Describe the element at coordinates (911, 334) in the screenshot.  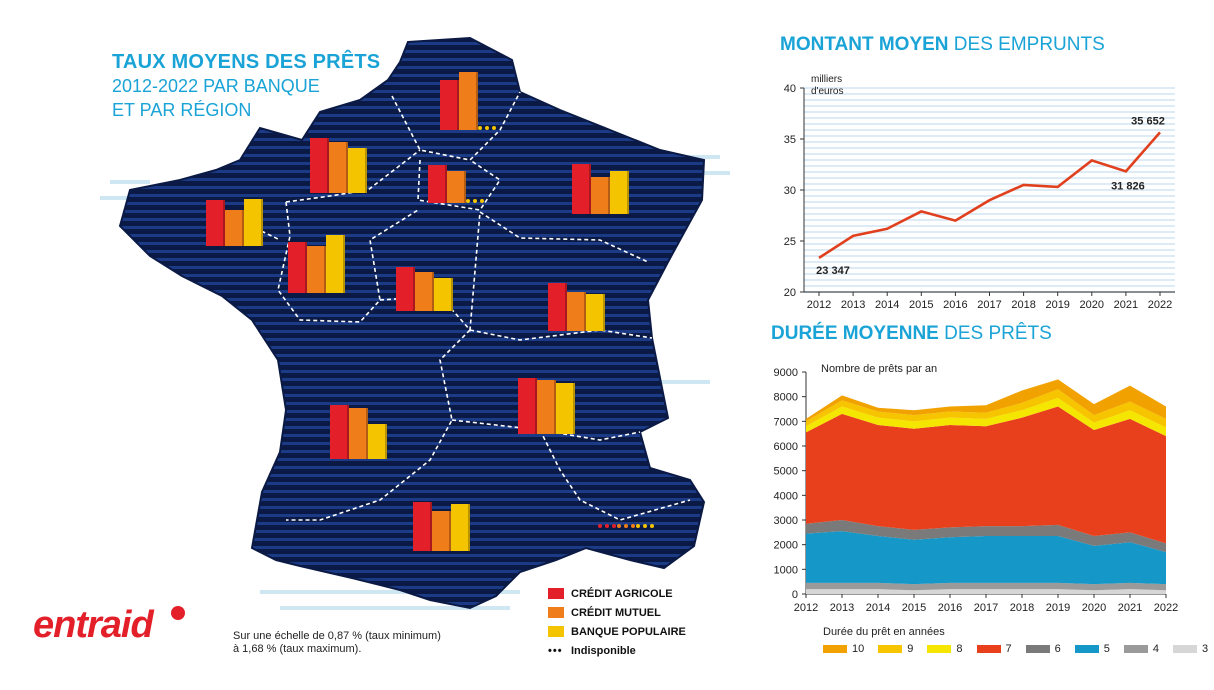
I see `duree-title: DURÉE MOYENNE DES PRÊTS` at that location.